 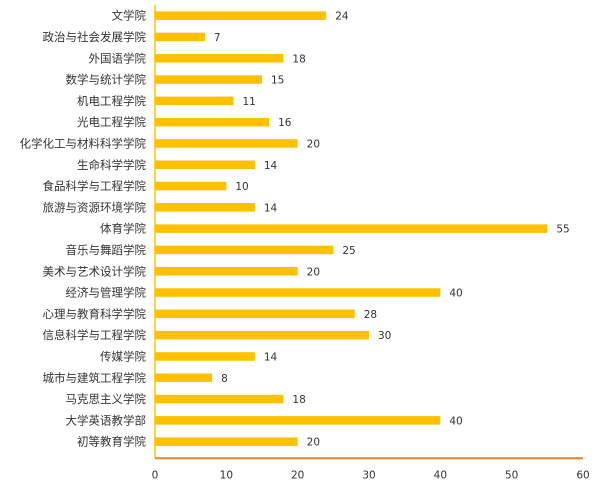 What do you see at coordinates (224, 379) in the screenshot?
I see `data-label: 8` at bounding box center [224, 379].